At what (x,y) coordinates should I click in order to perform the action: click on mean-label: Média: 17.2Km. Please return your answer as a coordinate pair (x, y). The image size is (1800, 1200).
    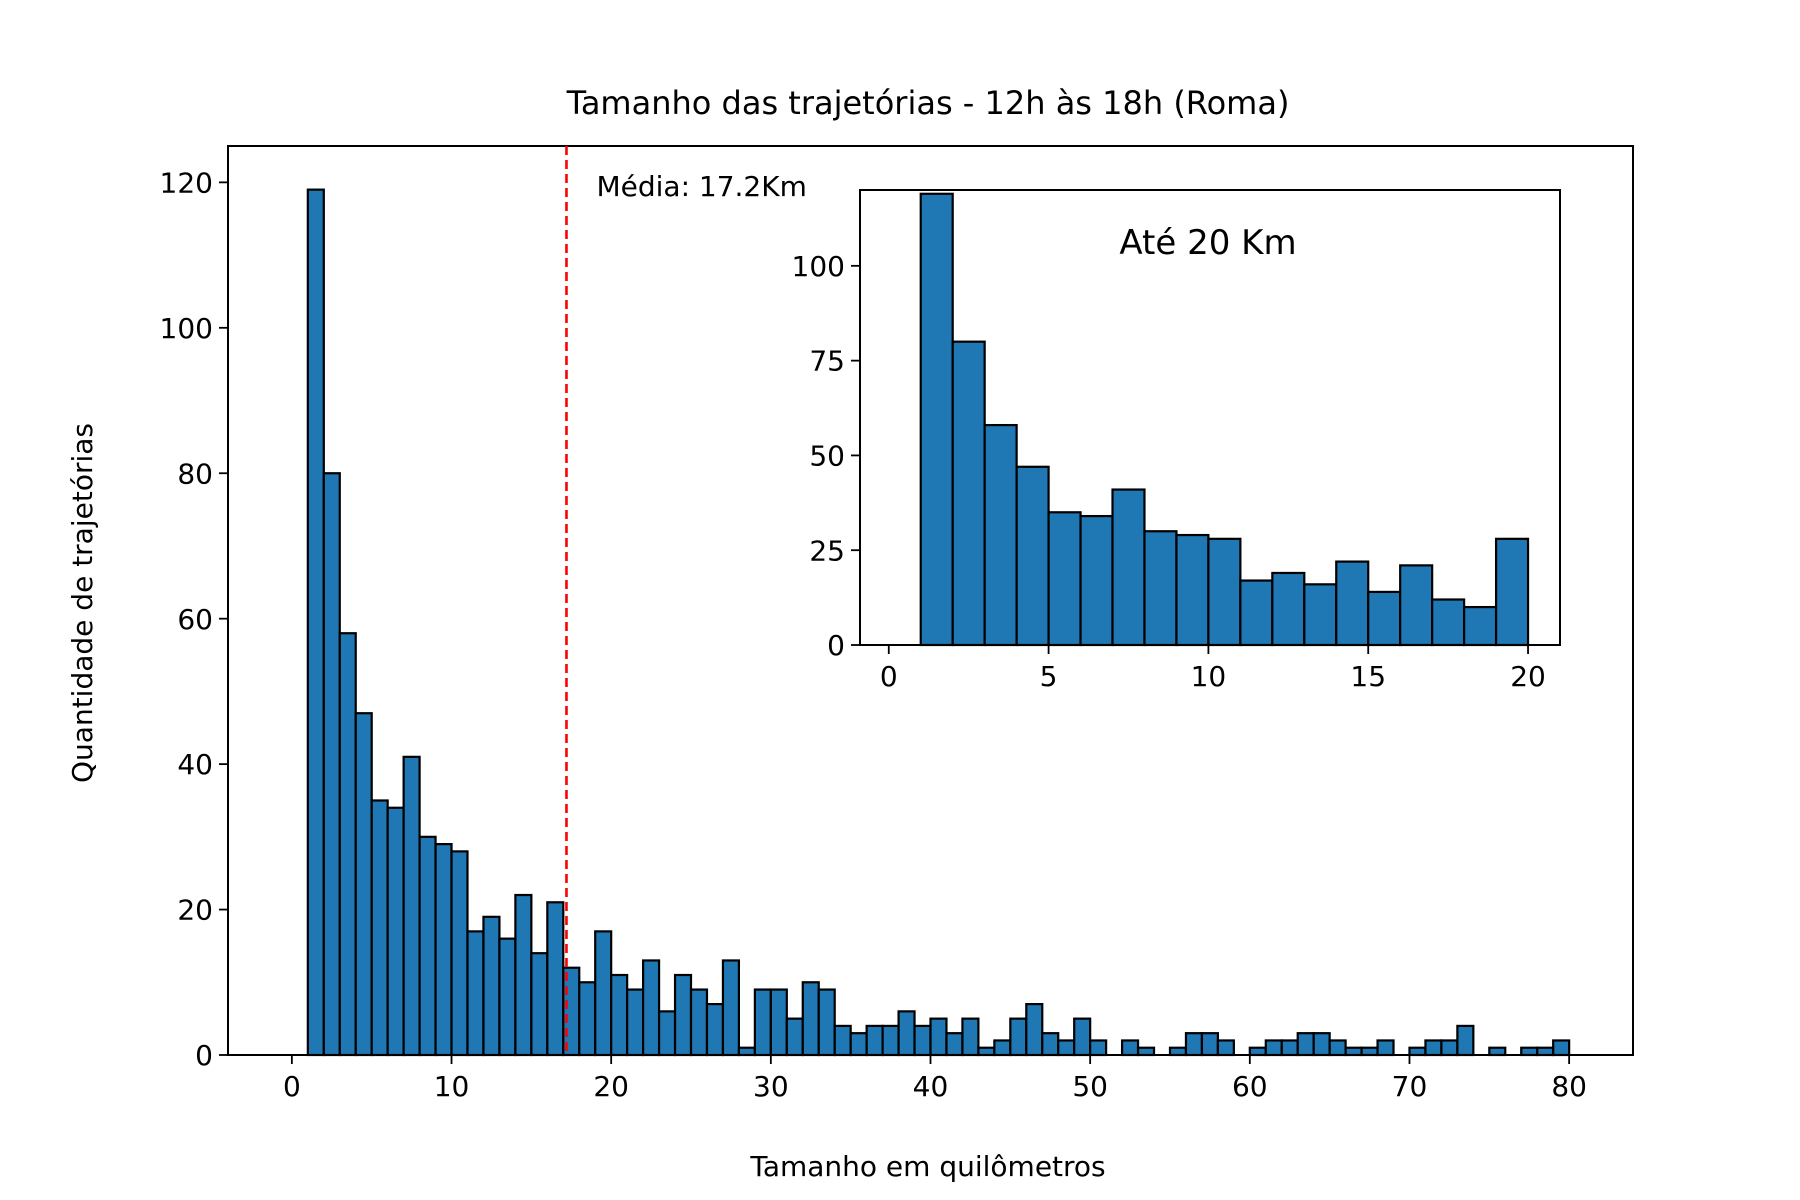
    Looking at the image, I should click on (701, 186).